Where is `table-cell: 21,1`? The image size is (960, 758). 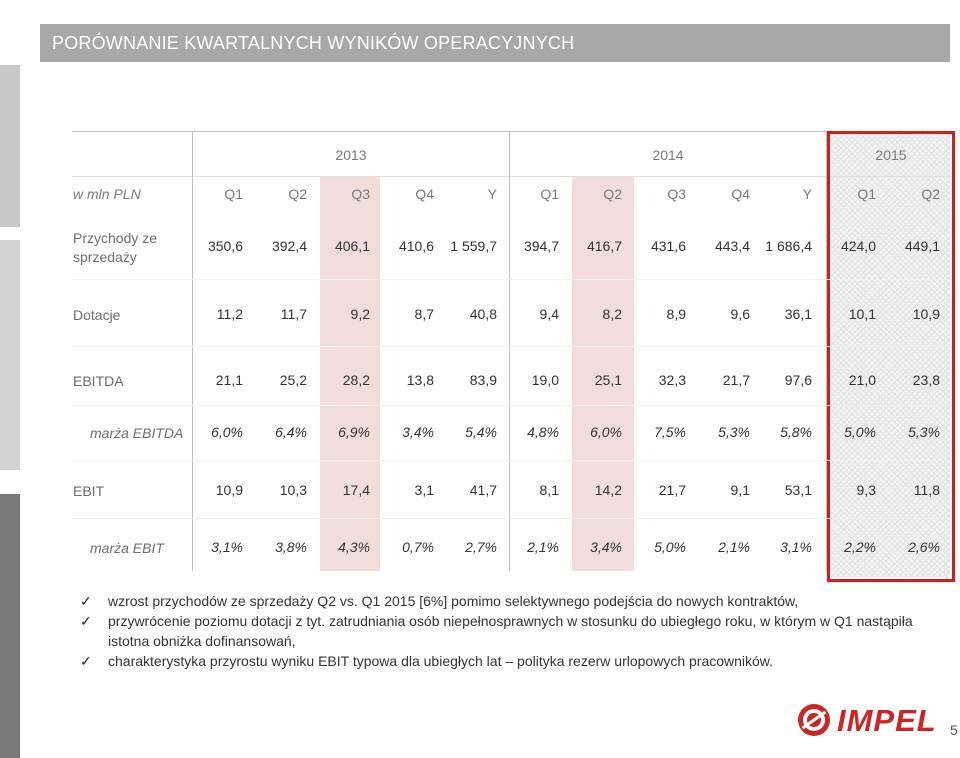 table-cell: 21,1 is located at coordinates (229, 380).